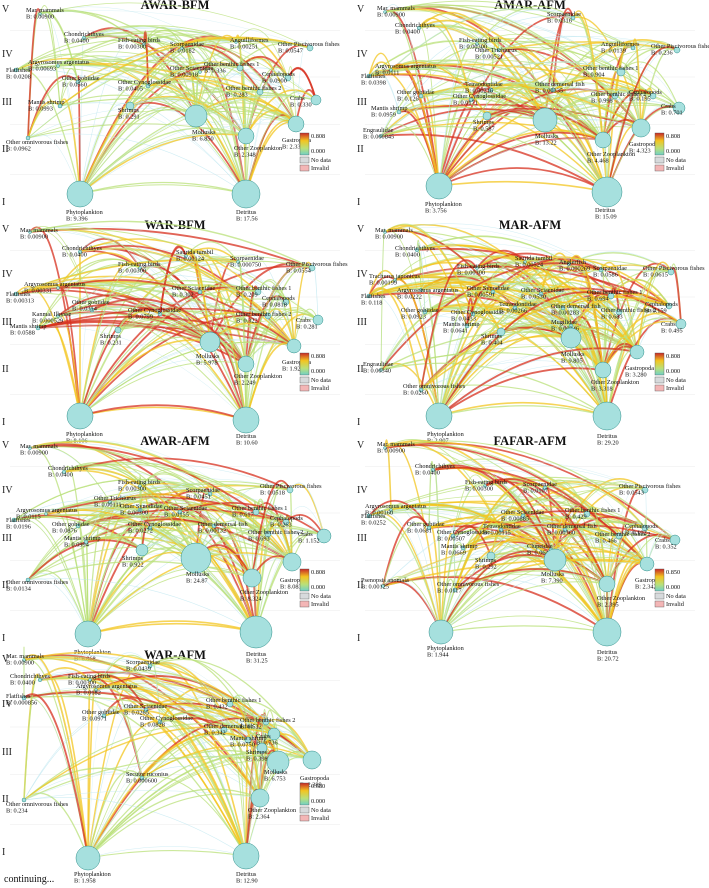  What do you see at coordinates (244, 47) in the screenshot?
I see `group-biomass: B: 0.00251` at bounding box center [244, 47].